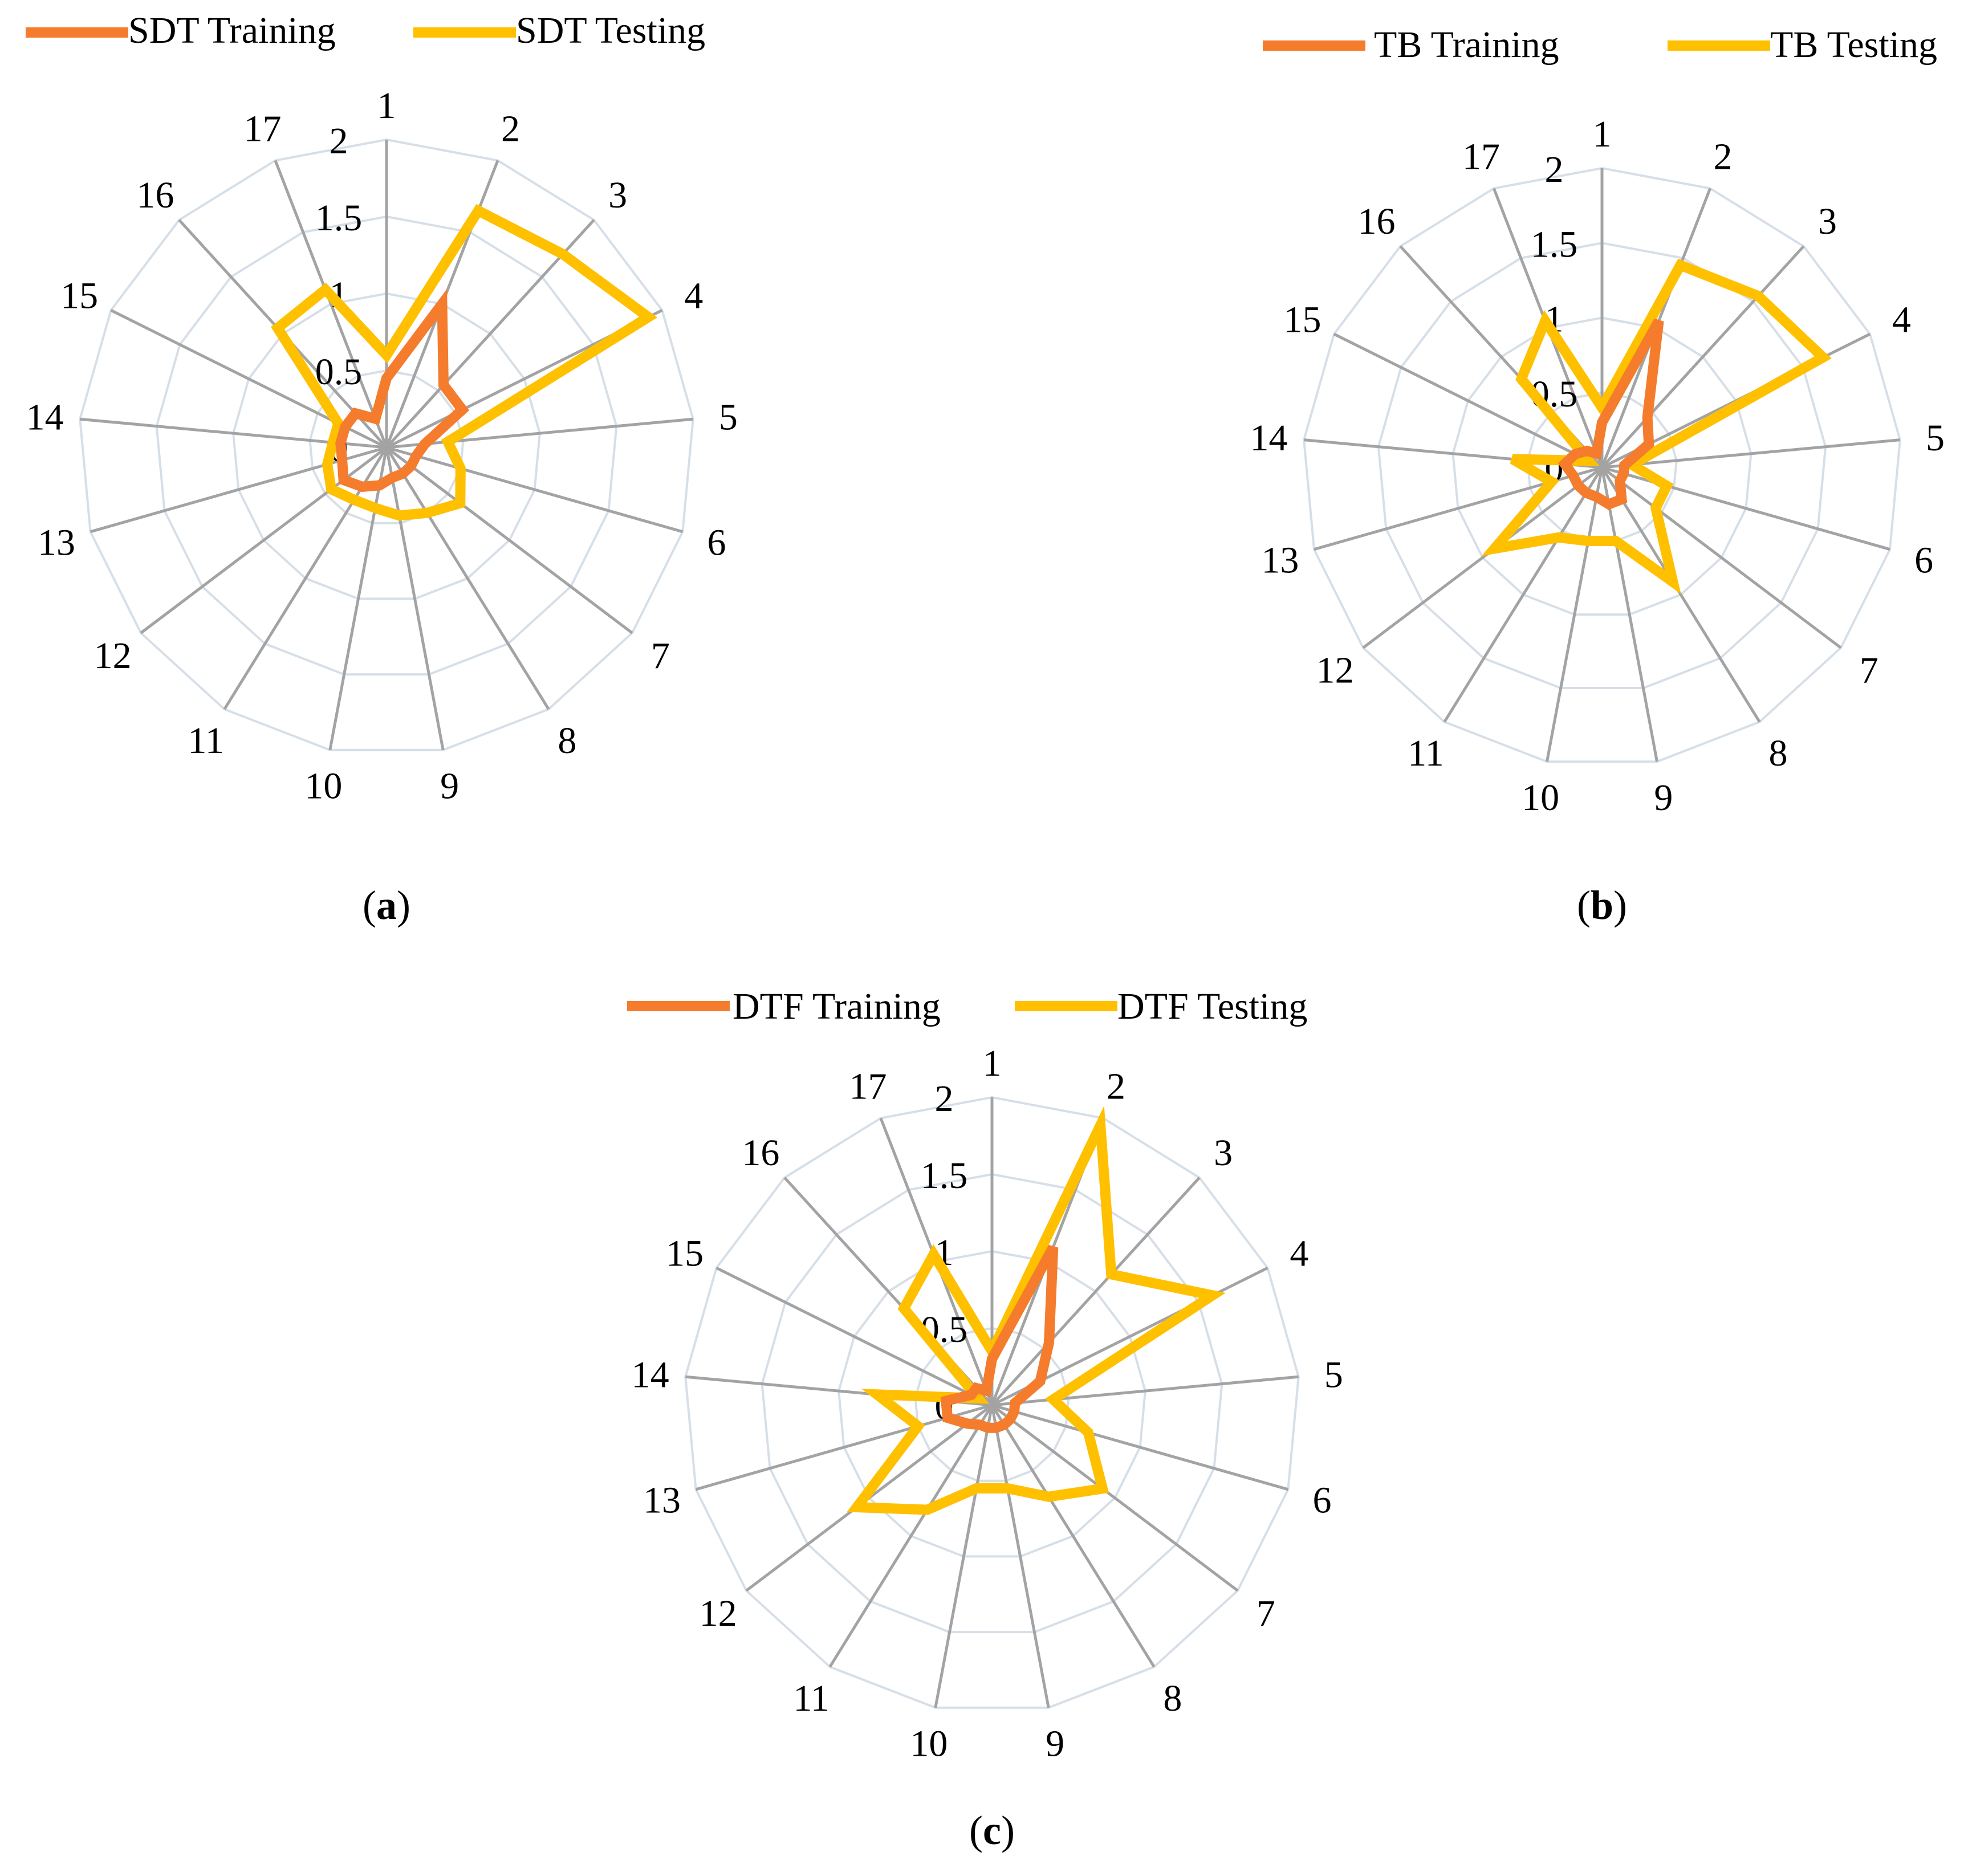  I want to click on legend-label-sdt-training: SDT Training, so click(232, 30).